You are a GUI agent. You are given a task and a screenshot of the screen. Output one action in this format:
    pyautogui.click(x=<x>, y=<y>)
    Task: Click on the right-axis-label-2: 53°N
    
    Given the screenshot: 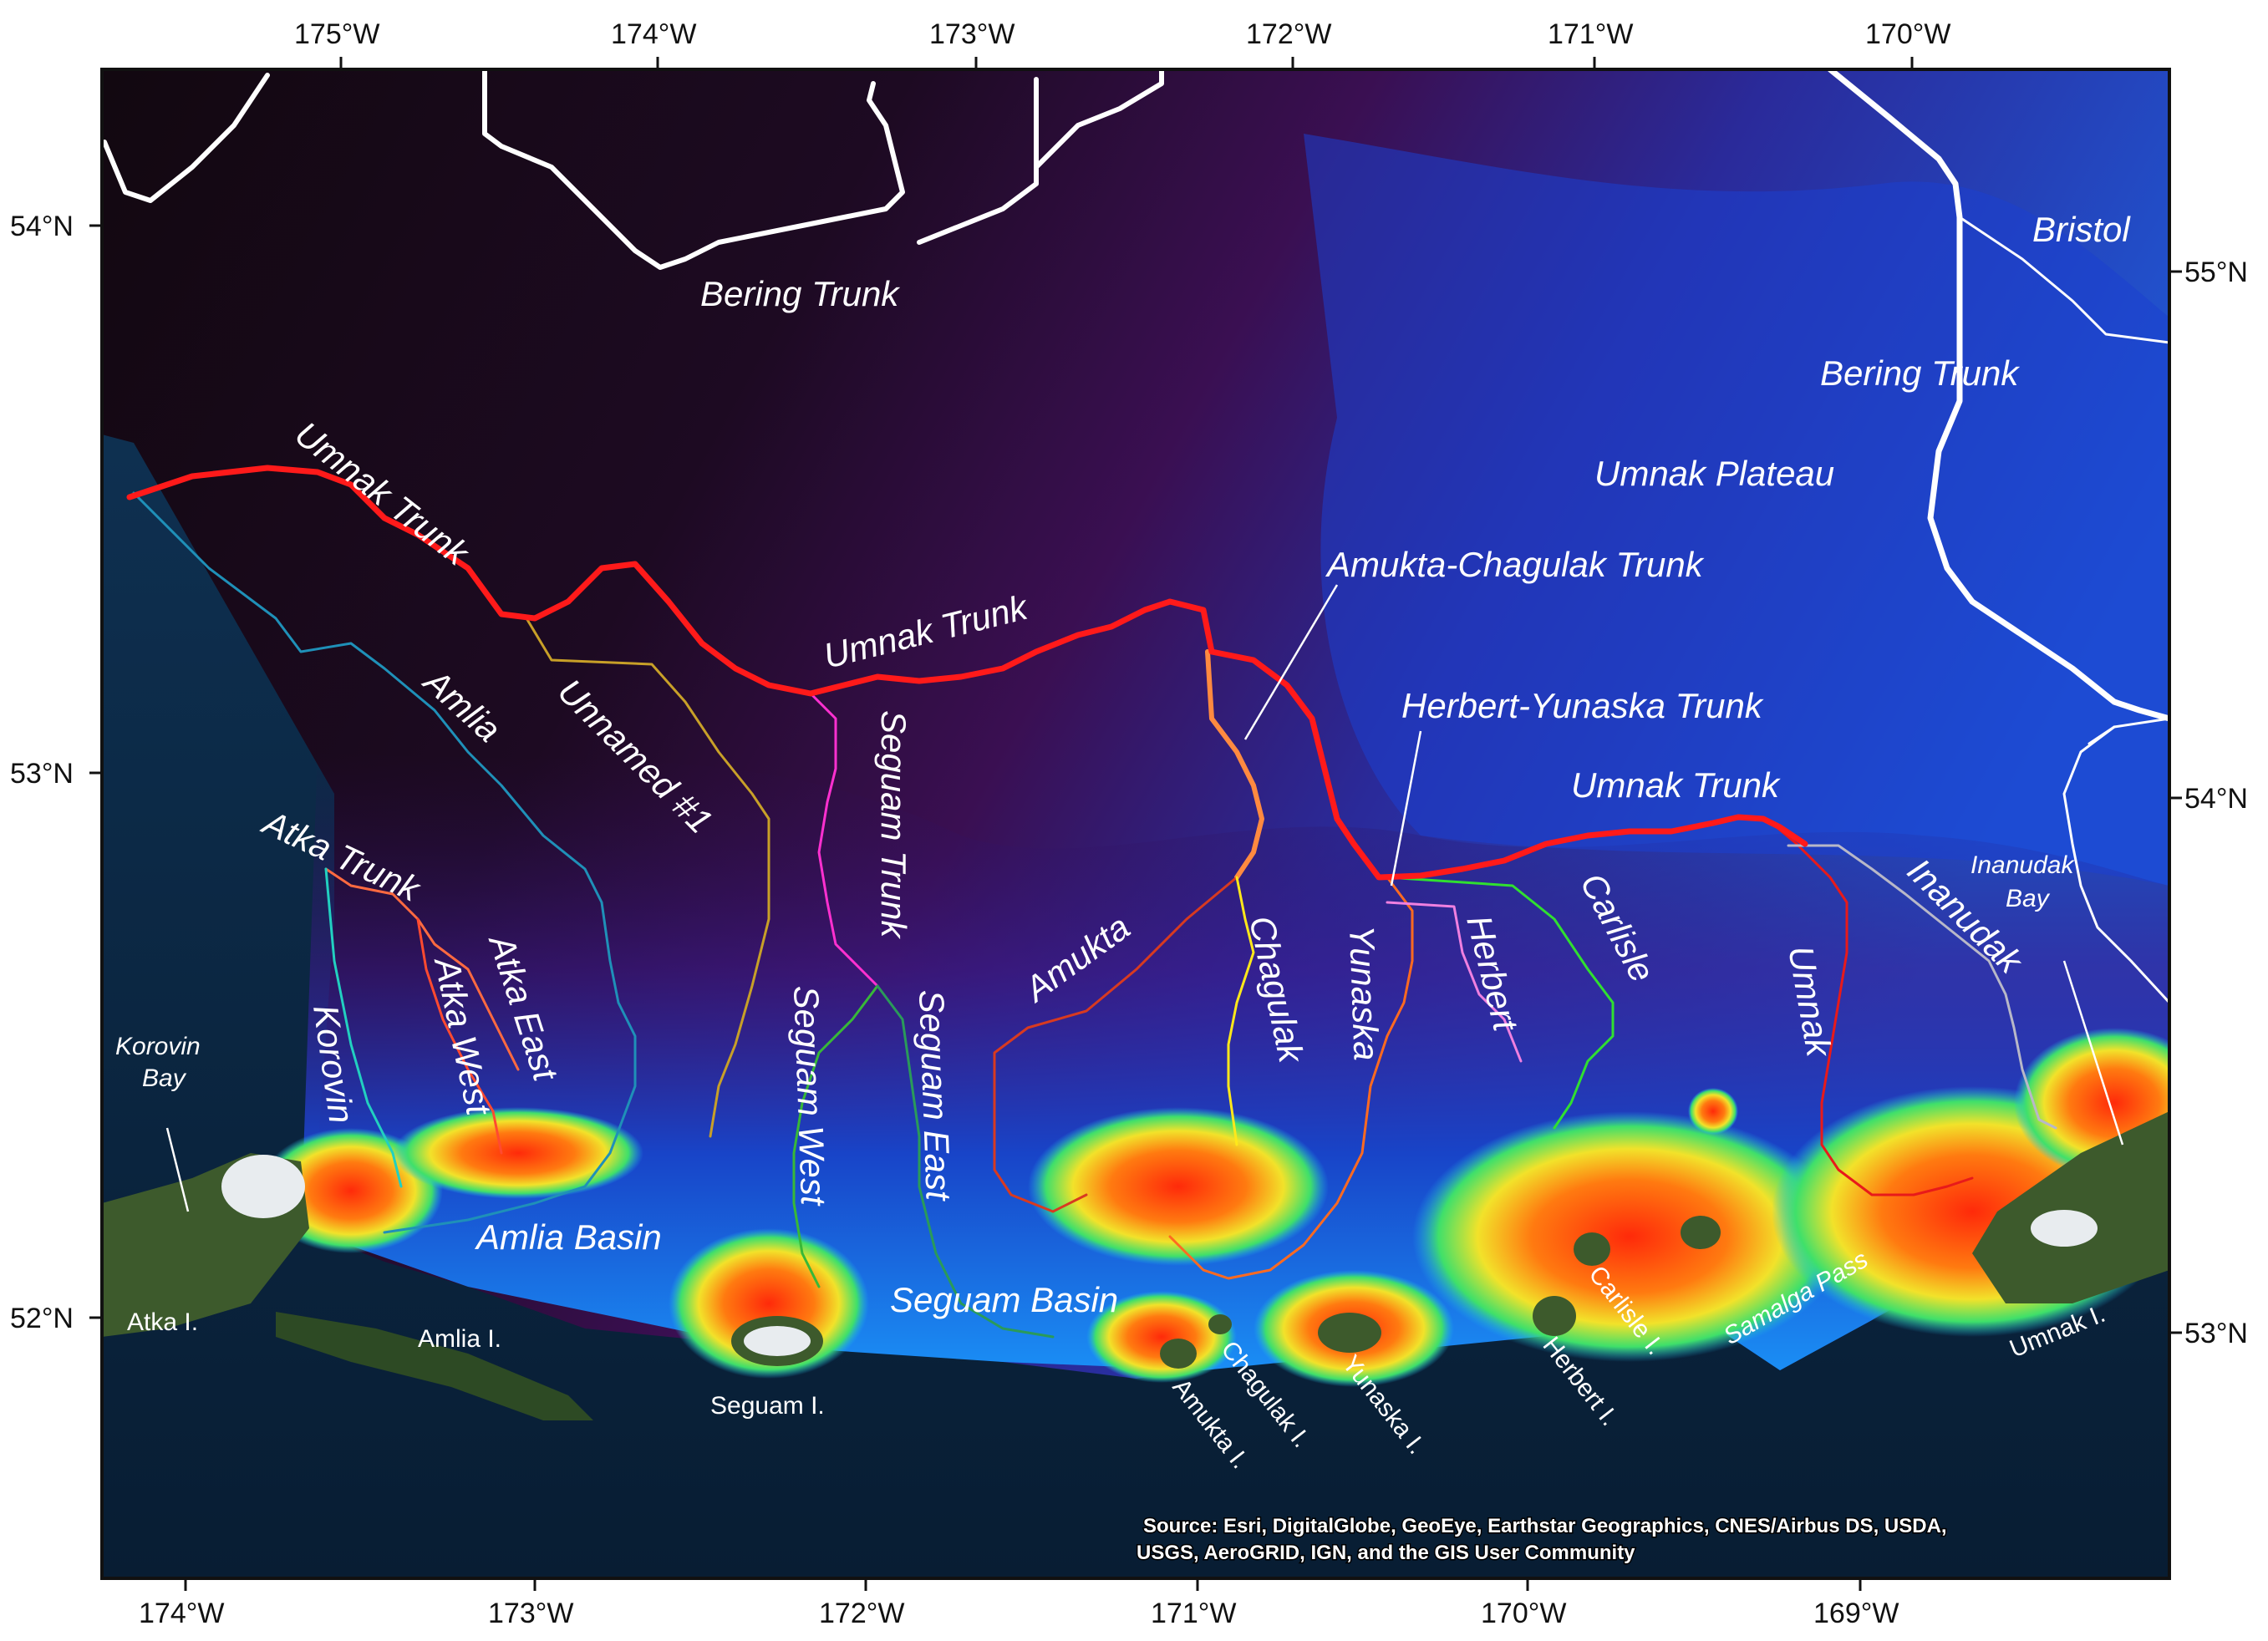 What is the action you would take?
    pyautogui.click(x=2216, y=1333)
    